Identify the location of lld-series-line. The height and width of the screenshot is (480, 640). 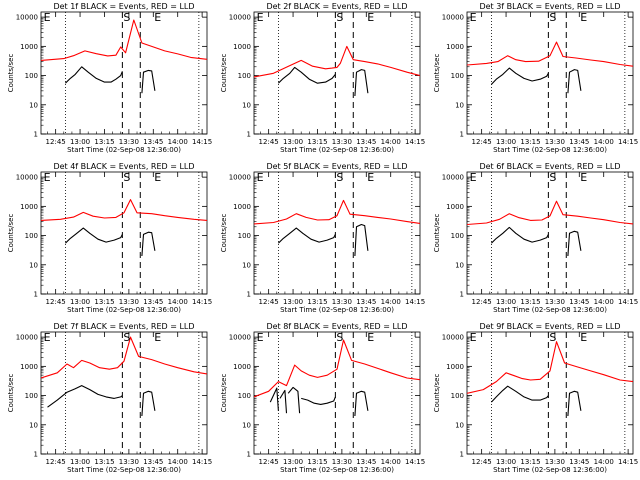
(550, 367).